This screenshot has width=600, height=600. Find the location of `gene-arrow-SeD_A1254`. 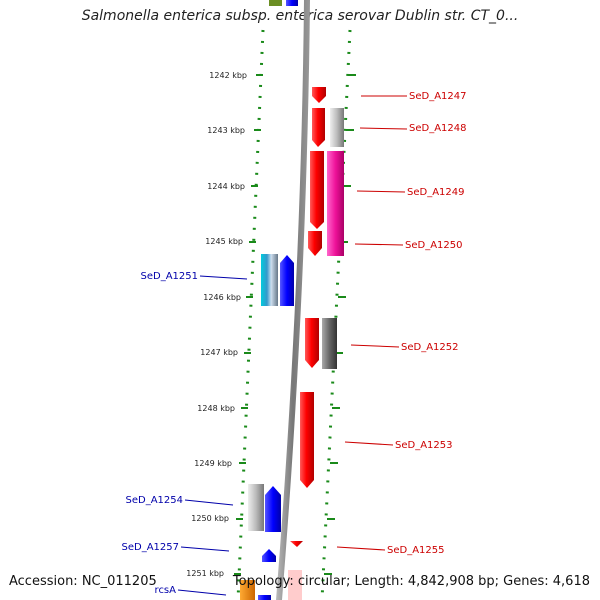

gene-arrow-SeD_A1254 is located at coordinates (273, 509).